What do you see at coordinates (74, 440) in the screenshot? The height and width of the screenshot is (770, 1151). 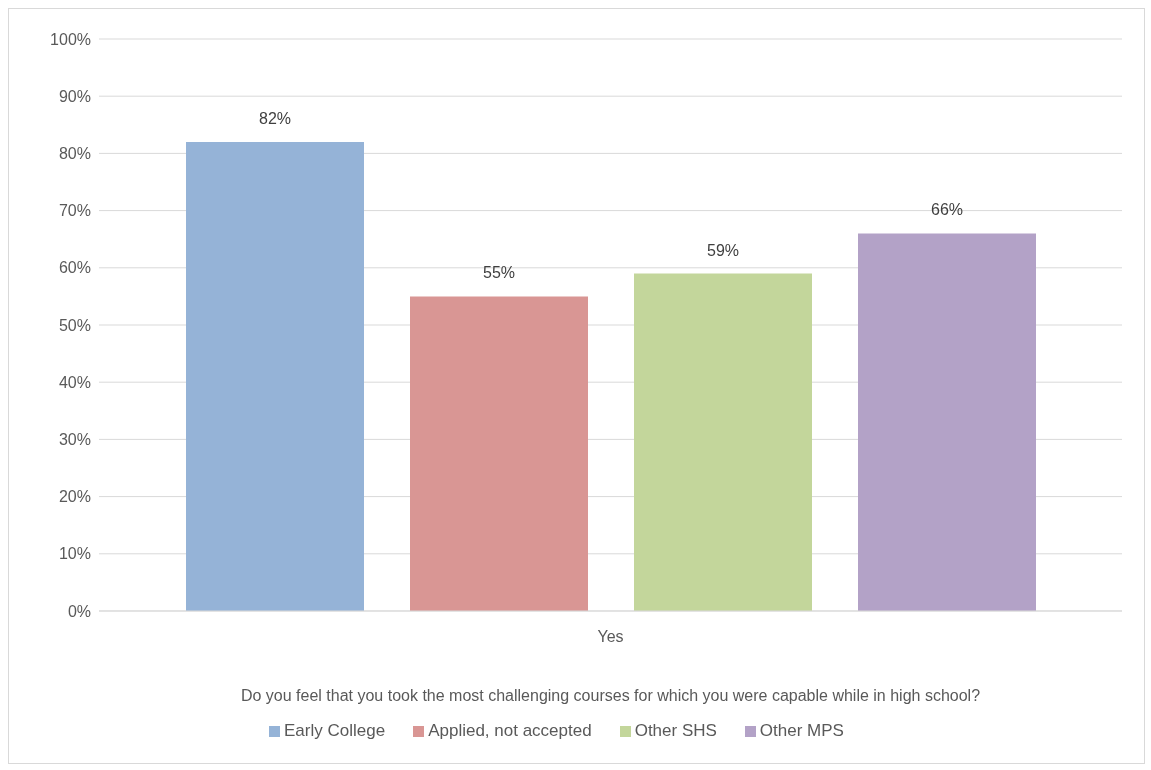 I see `y-tick-label: 30%` at bounding box center [74, 440].